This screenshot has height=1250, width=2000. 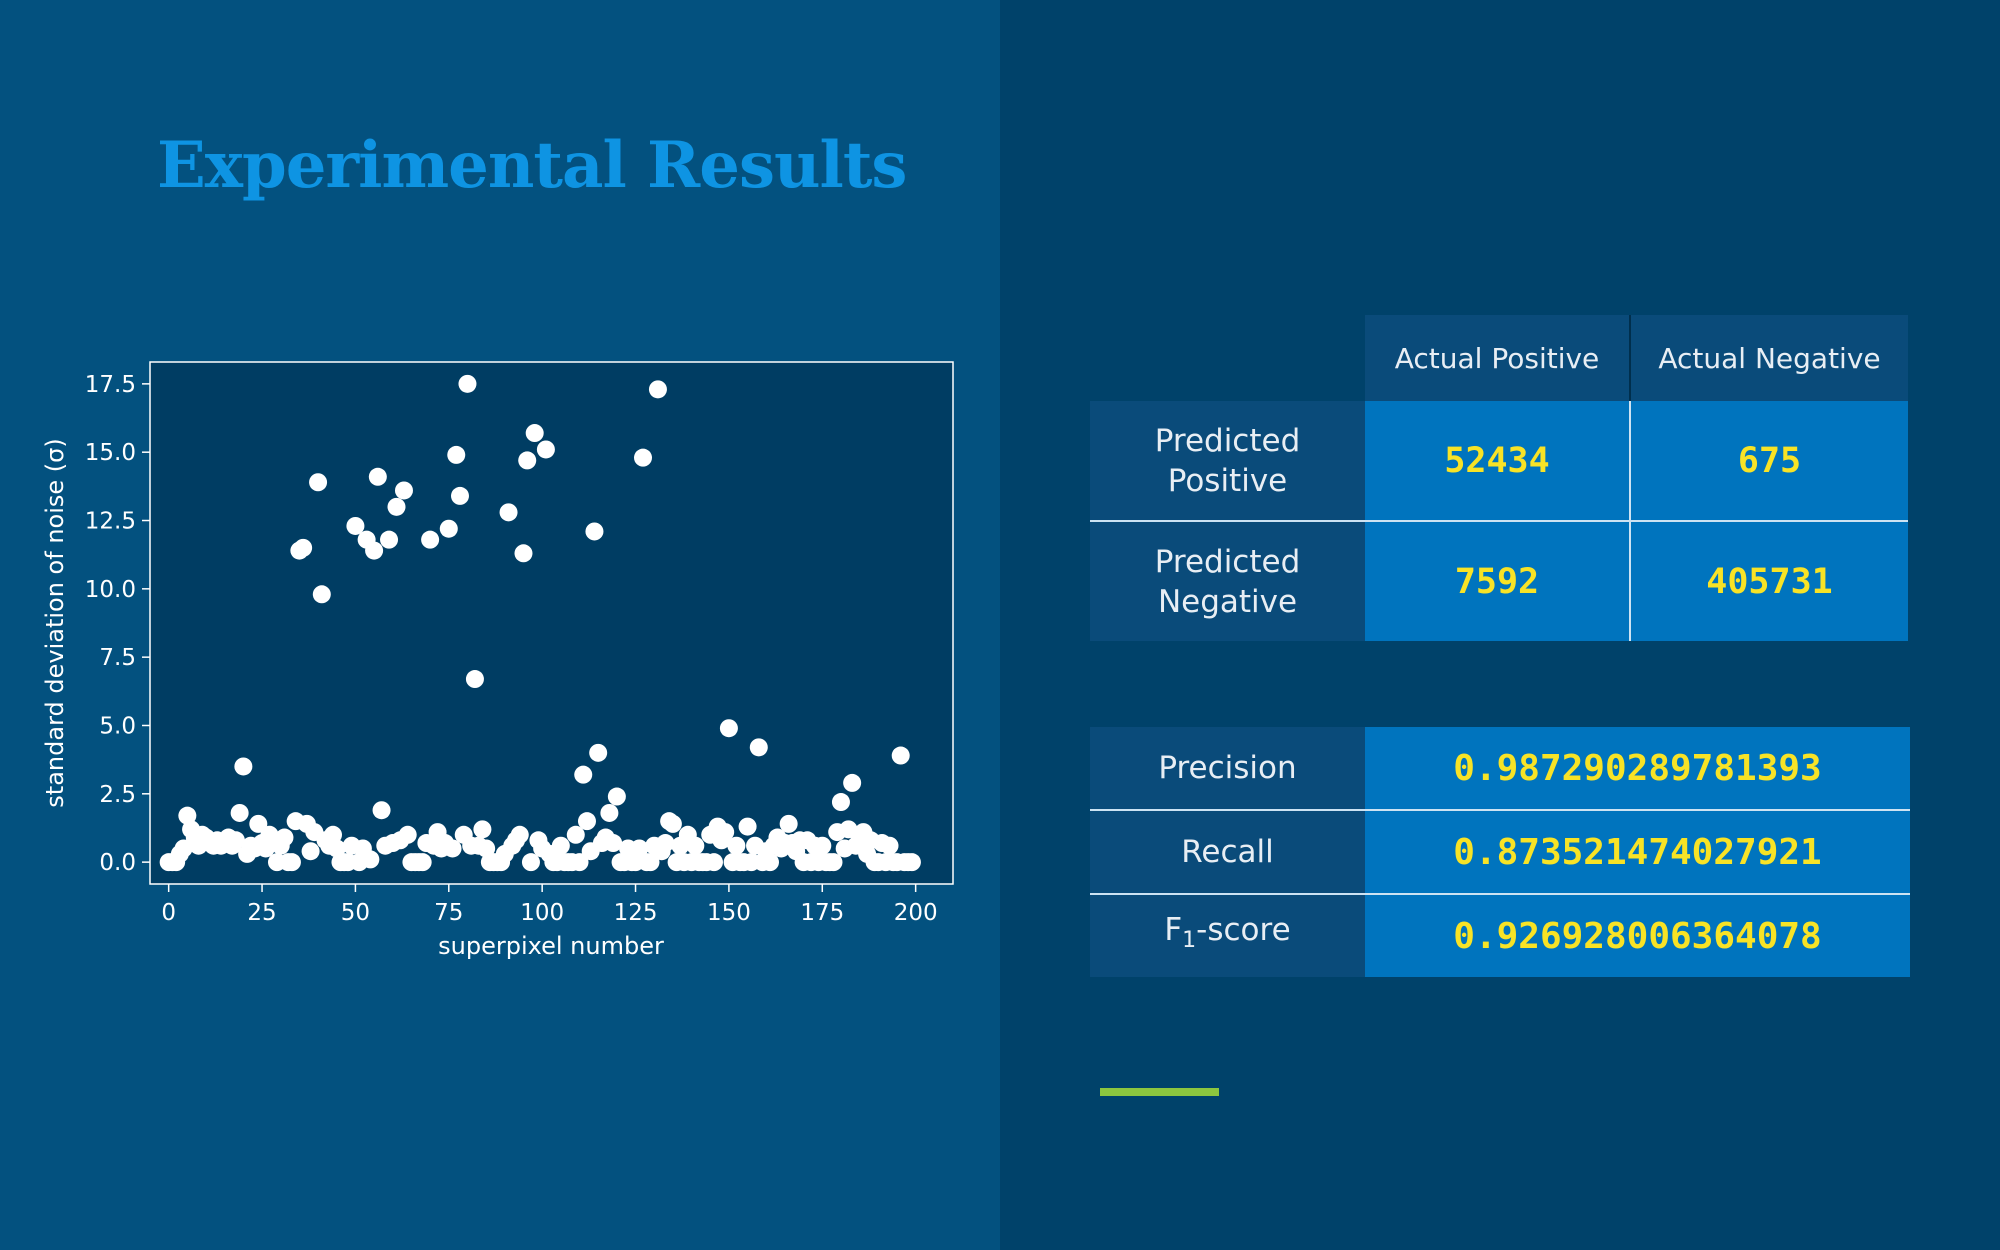 I want to click on row-label-line: Negative, so click(x=1227, y=601).